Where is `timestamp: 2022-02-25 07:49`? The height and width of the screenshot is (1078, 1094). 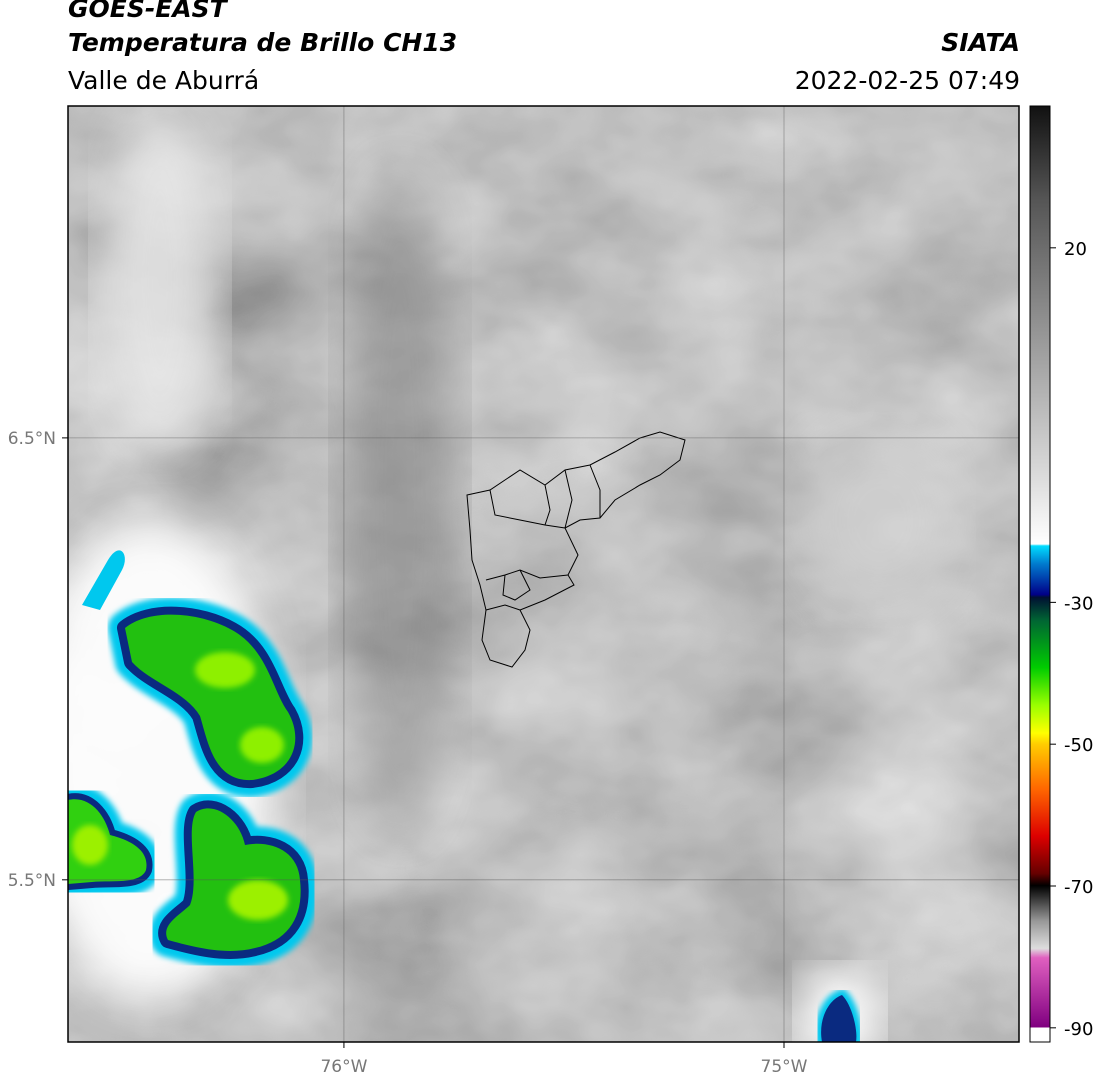
timestamp: 2022-02-25 07:49 is located at coordinates (907, 80).